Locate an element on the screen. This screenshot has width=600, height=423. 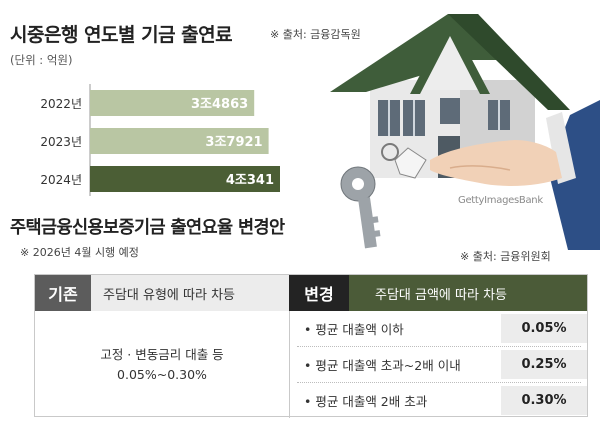
category-label: 2023년 is located at coordinates (61, 142).